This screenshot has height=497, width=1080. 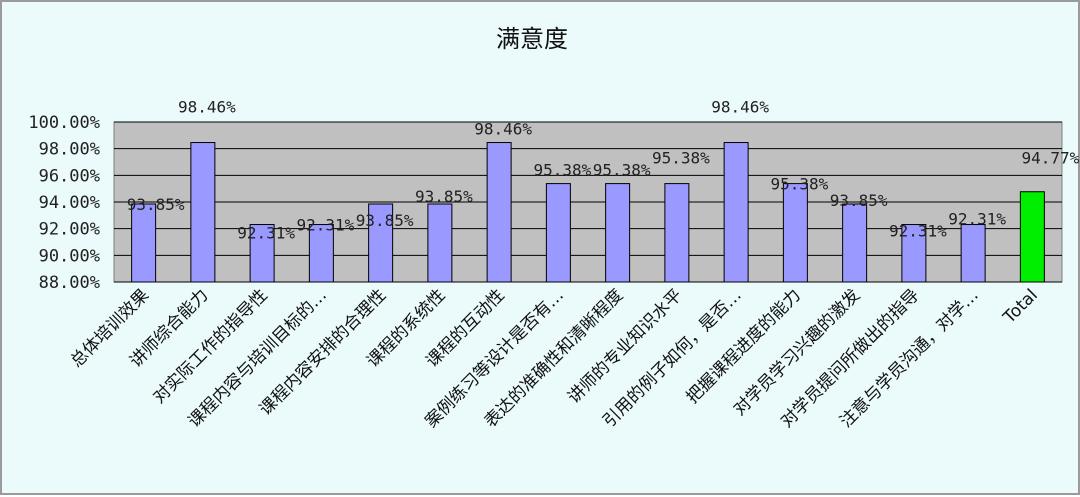 What do you see at coordinates (64, 123) in the screenshot?
I see `y-tick-label: 100.00%` at bounding box center [64, 123].